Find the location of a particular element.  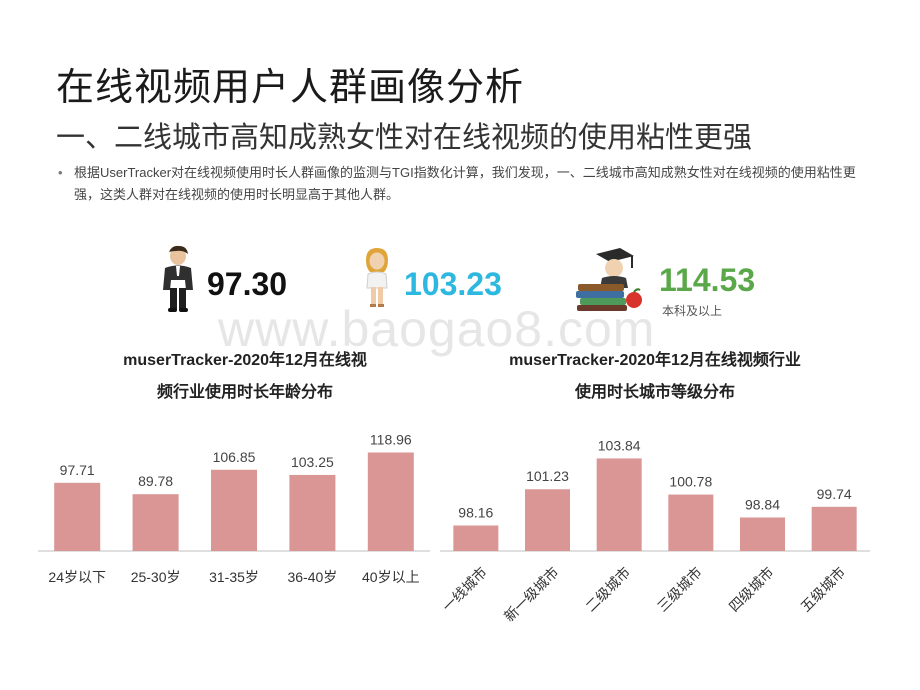

age-tick-label-1: 25-30岁 is located at coordinates (156, 577).